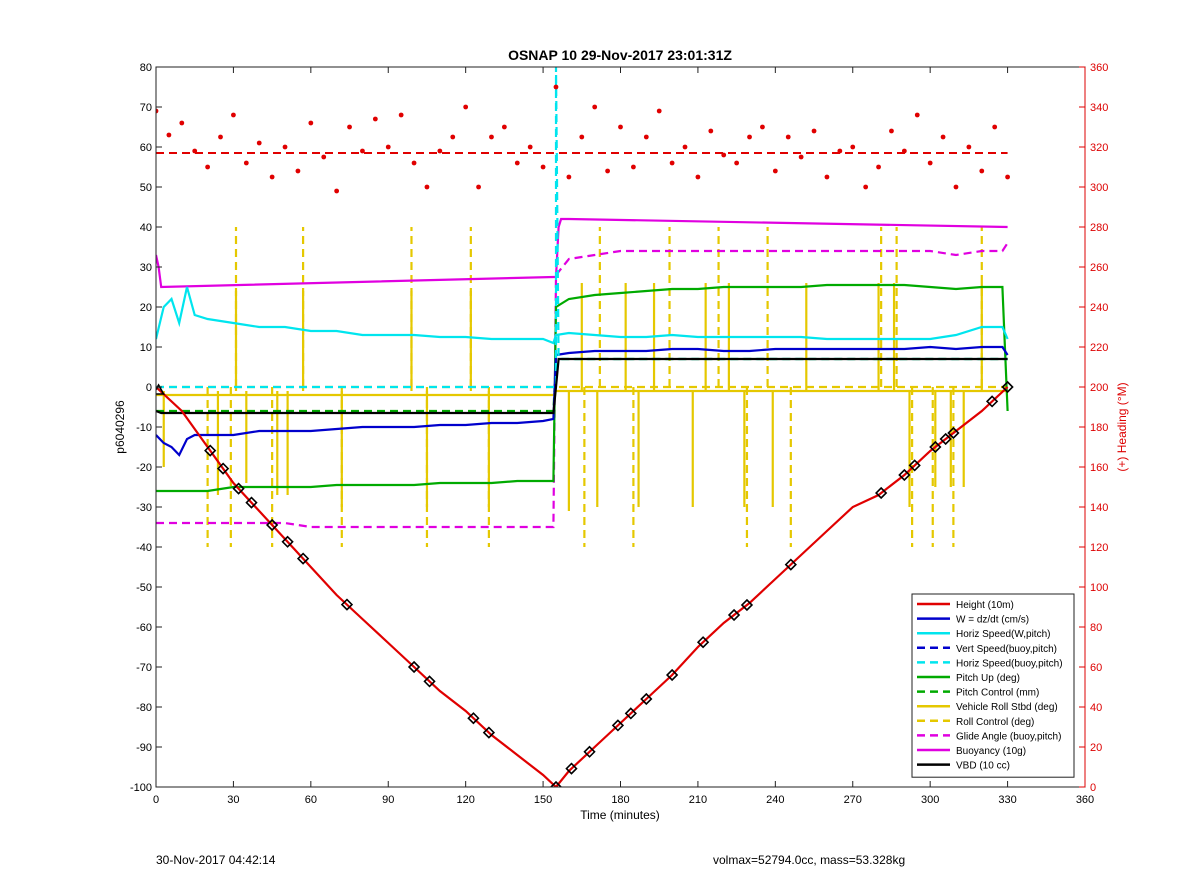 This screenshot has width=1200, height=885. What do you see at coordinates (1099, 348) in the screenshot?
I see `y-tick-label-right: 220` at bounding box center [1099, 348].